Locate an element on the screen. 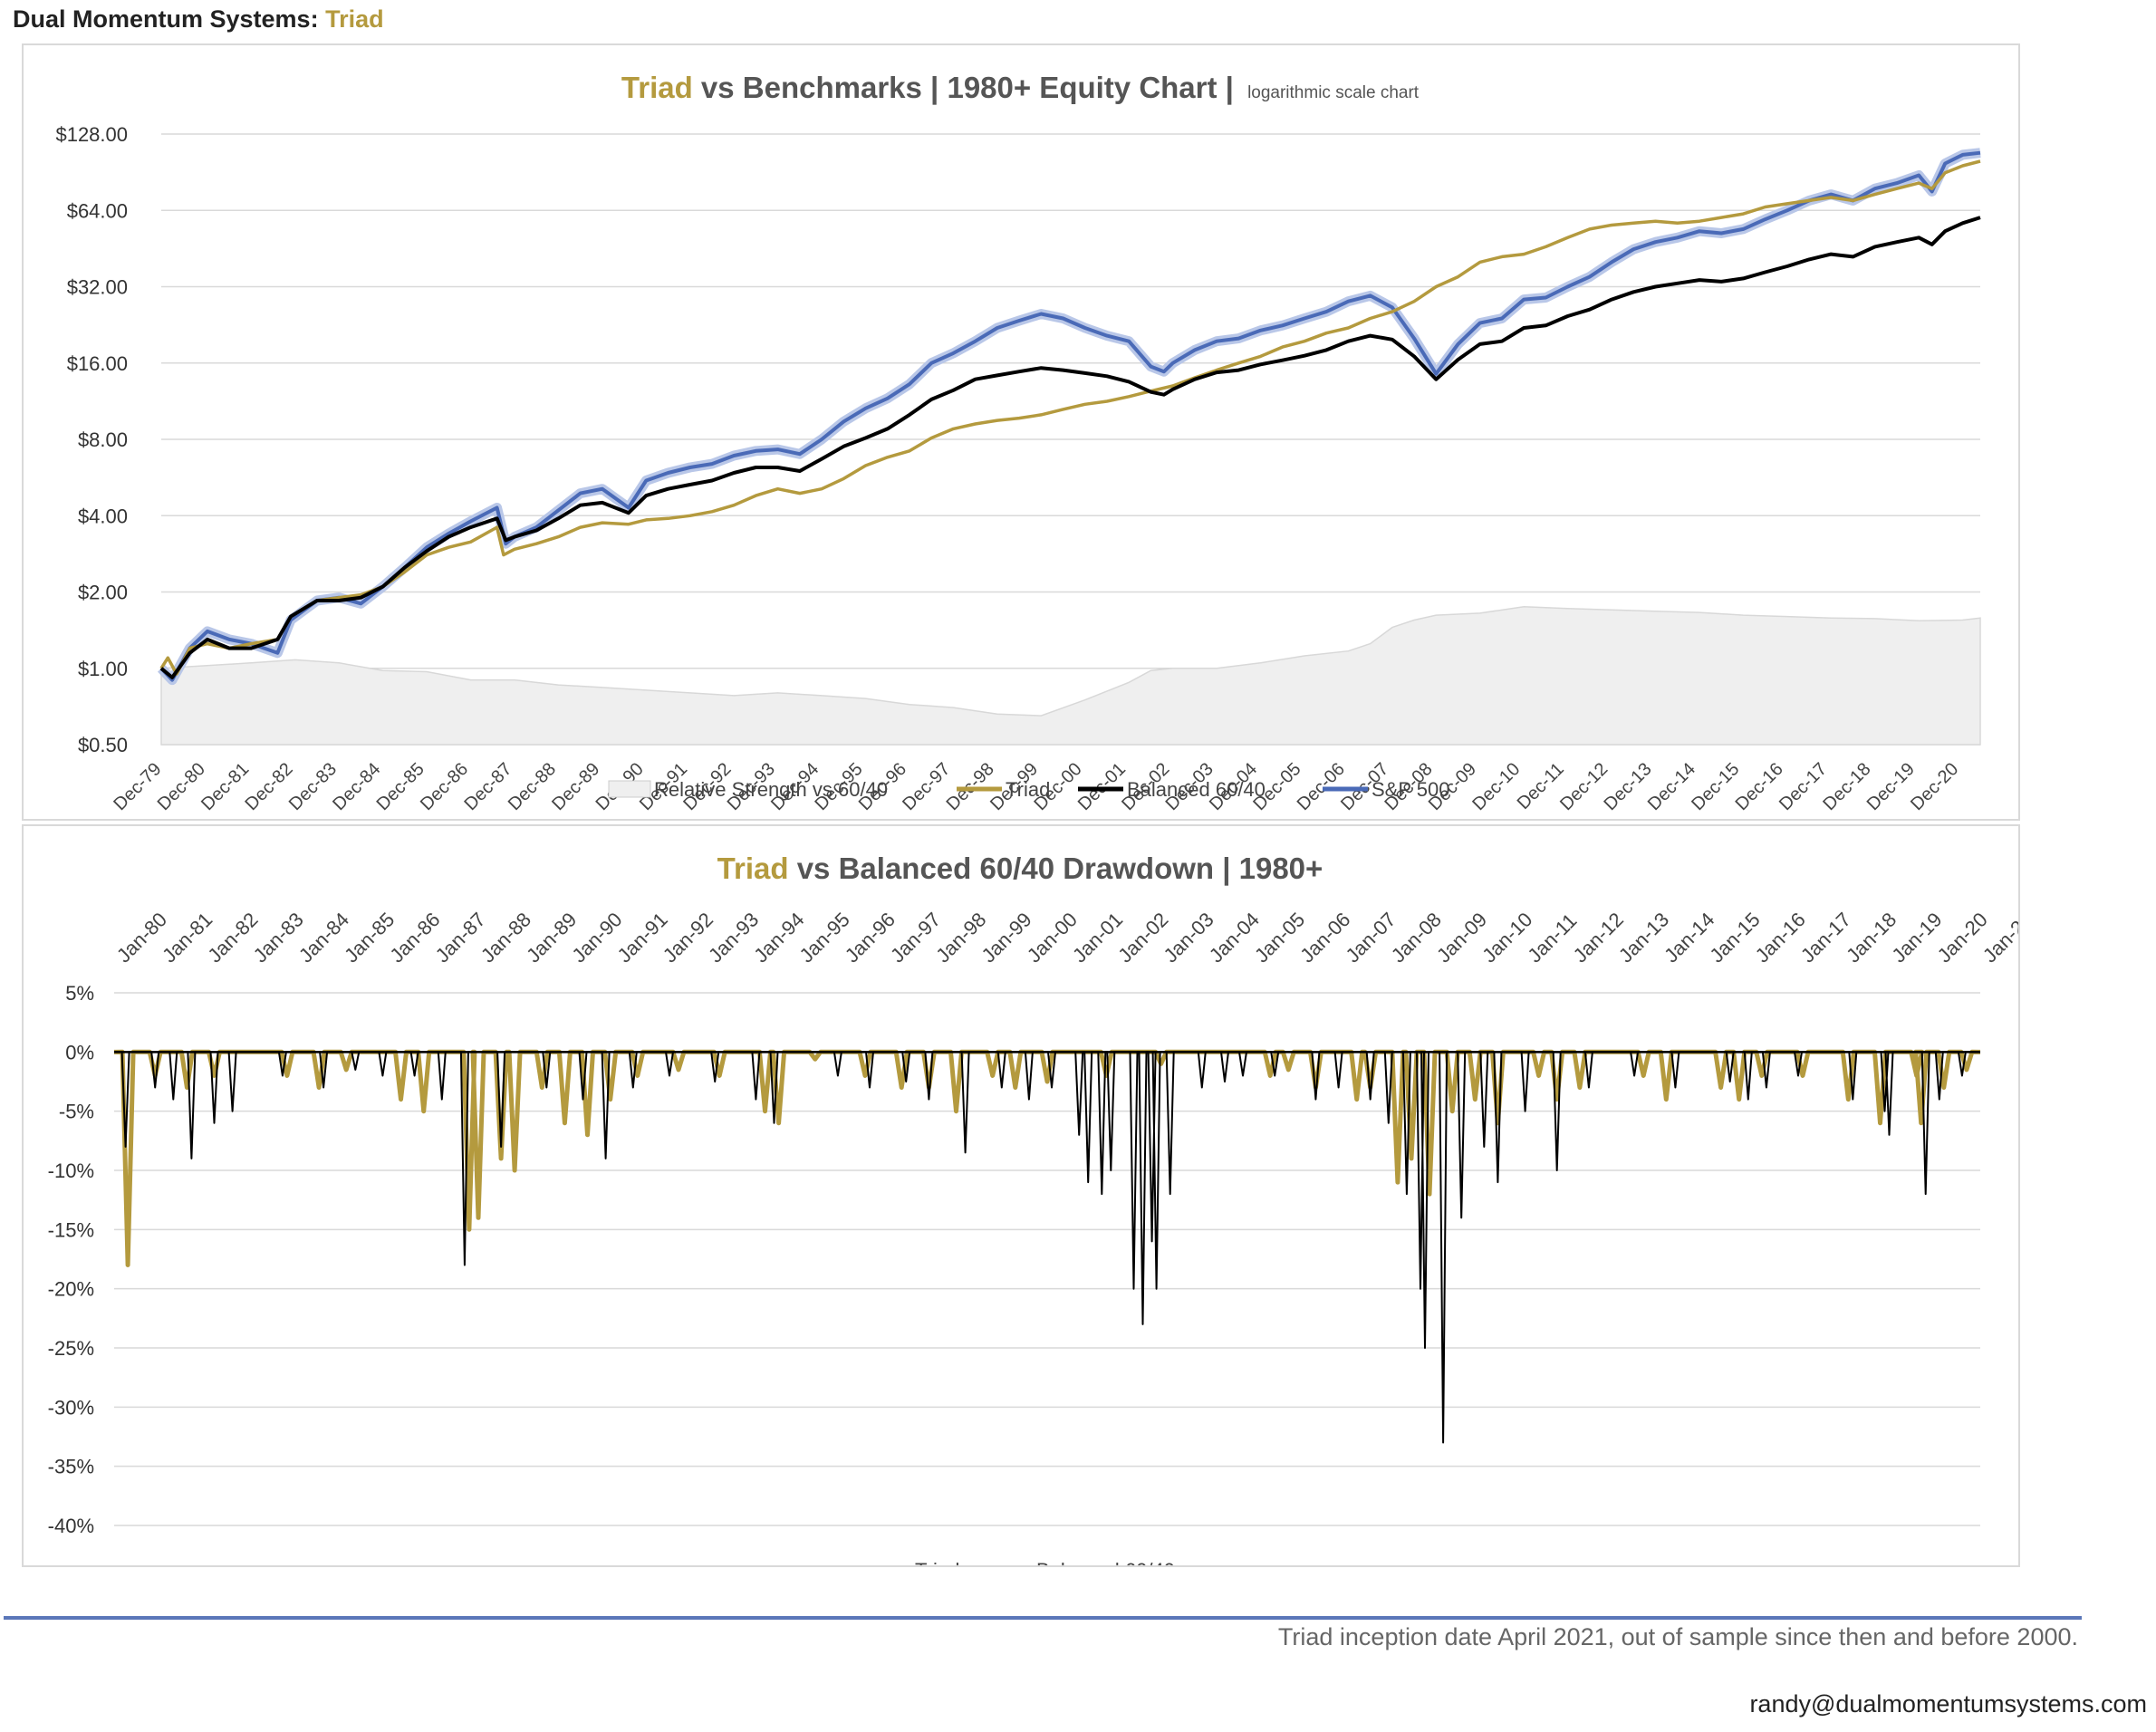  y-tick-label: -15% is located at coordinates (71, 1229).